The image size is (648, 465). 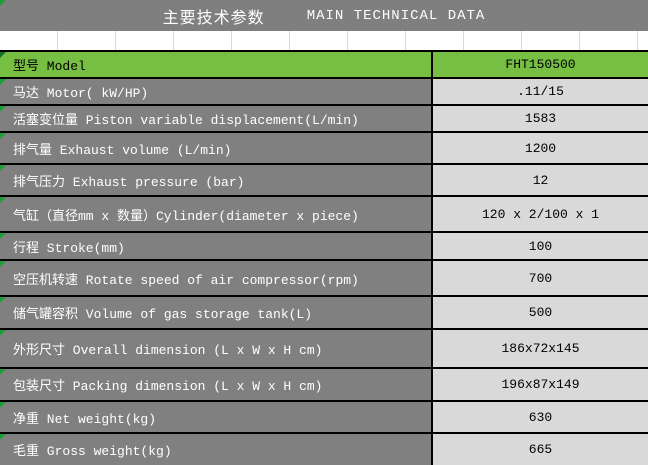 I want to click on spec-row-exhaust-volume: 排气量 Exhaust volume (L/min) 1200, so click(x=324, y=147).